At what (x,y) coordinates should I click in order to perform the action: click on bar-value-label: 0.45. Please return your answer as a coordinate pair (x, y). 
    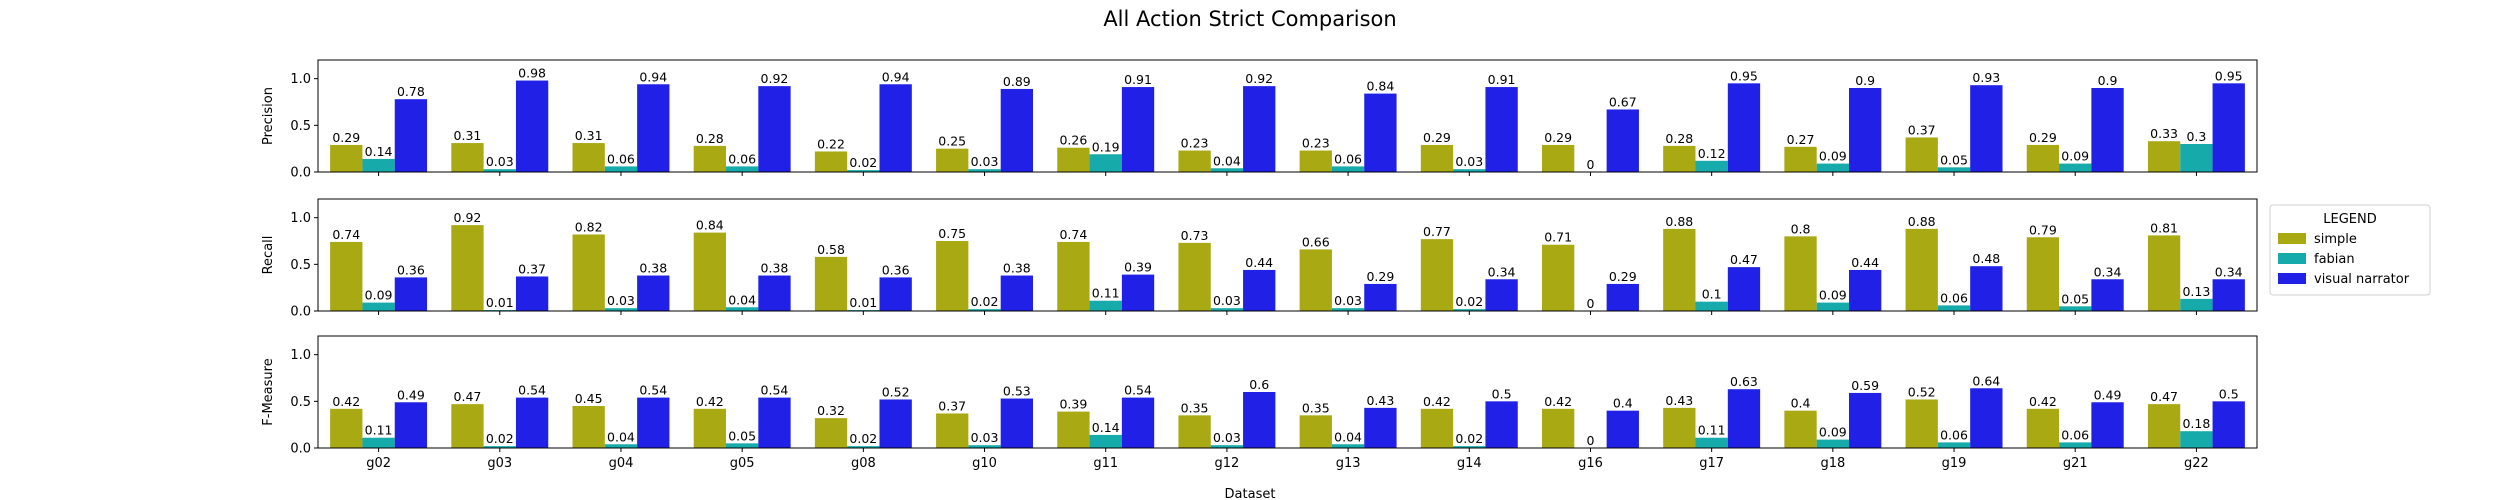
    Looking at the image, I should click on (589, 398).